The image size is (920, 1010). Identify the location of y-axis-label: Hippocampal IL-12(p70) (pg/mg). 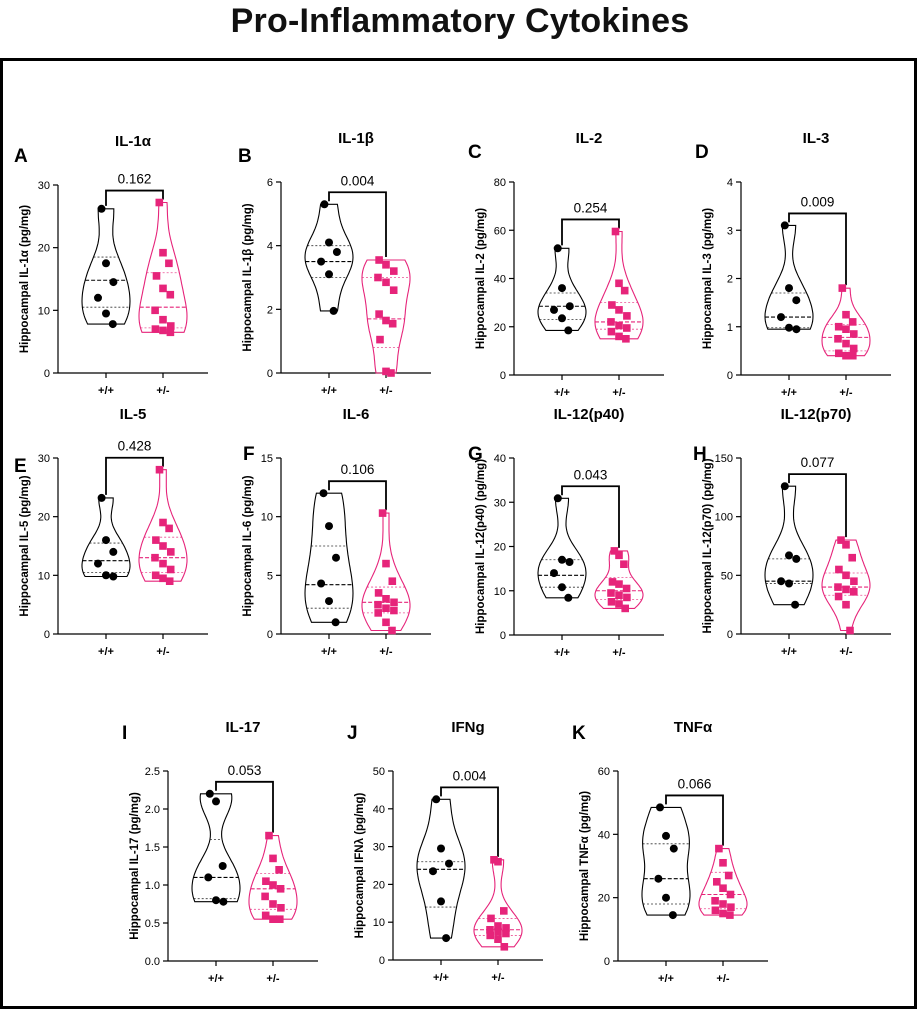
(708, 545).